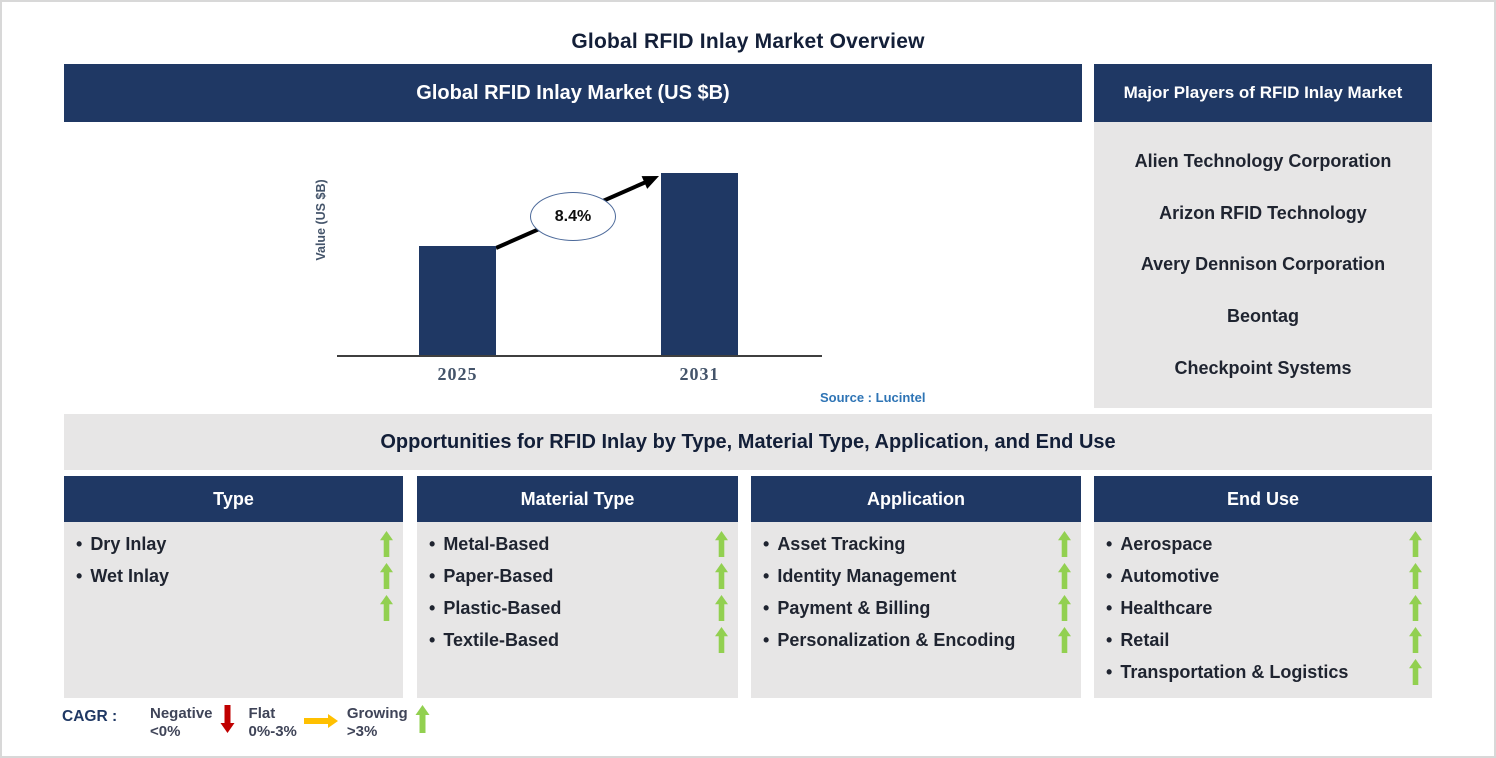 The image size is (1496, 758). I want to click on list-item: Automotive, so click(1263, 576).